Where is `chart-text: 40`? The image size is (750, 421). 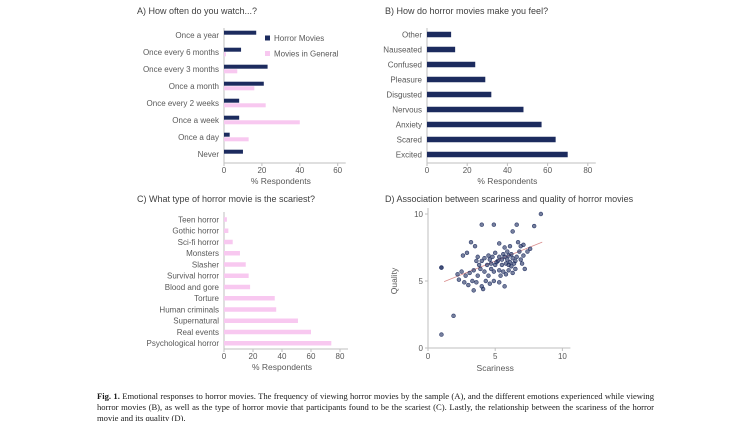 chart-text: 40 is located at coordinates (299, 170).